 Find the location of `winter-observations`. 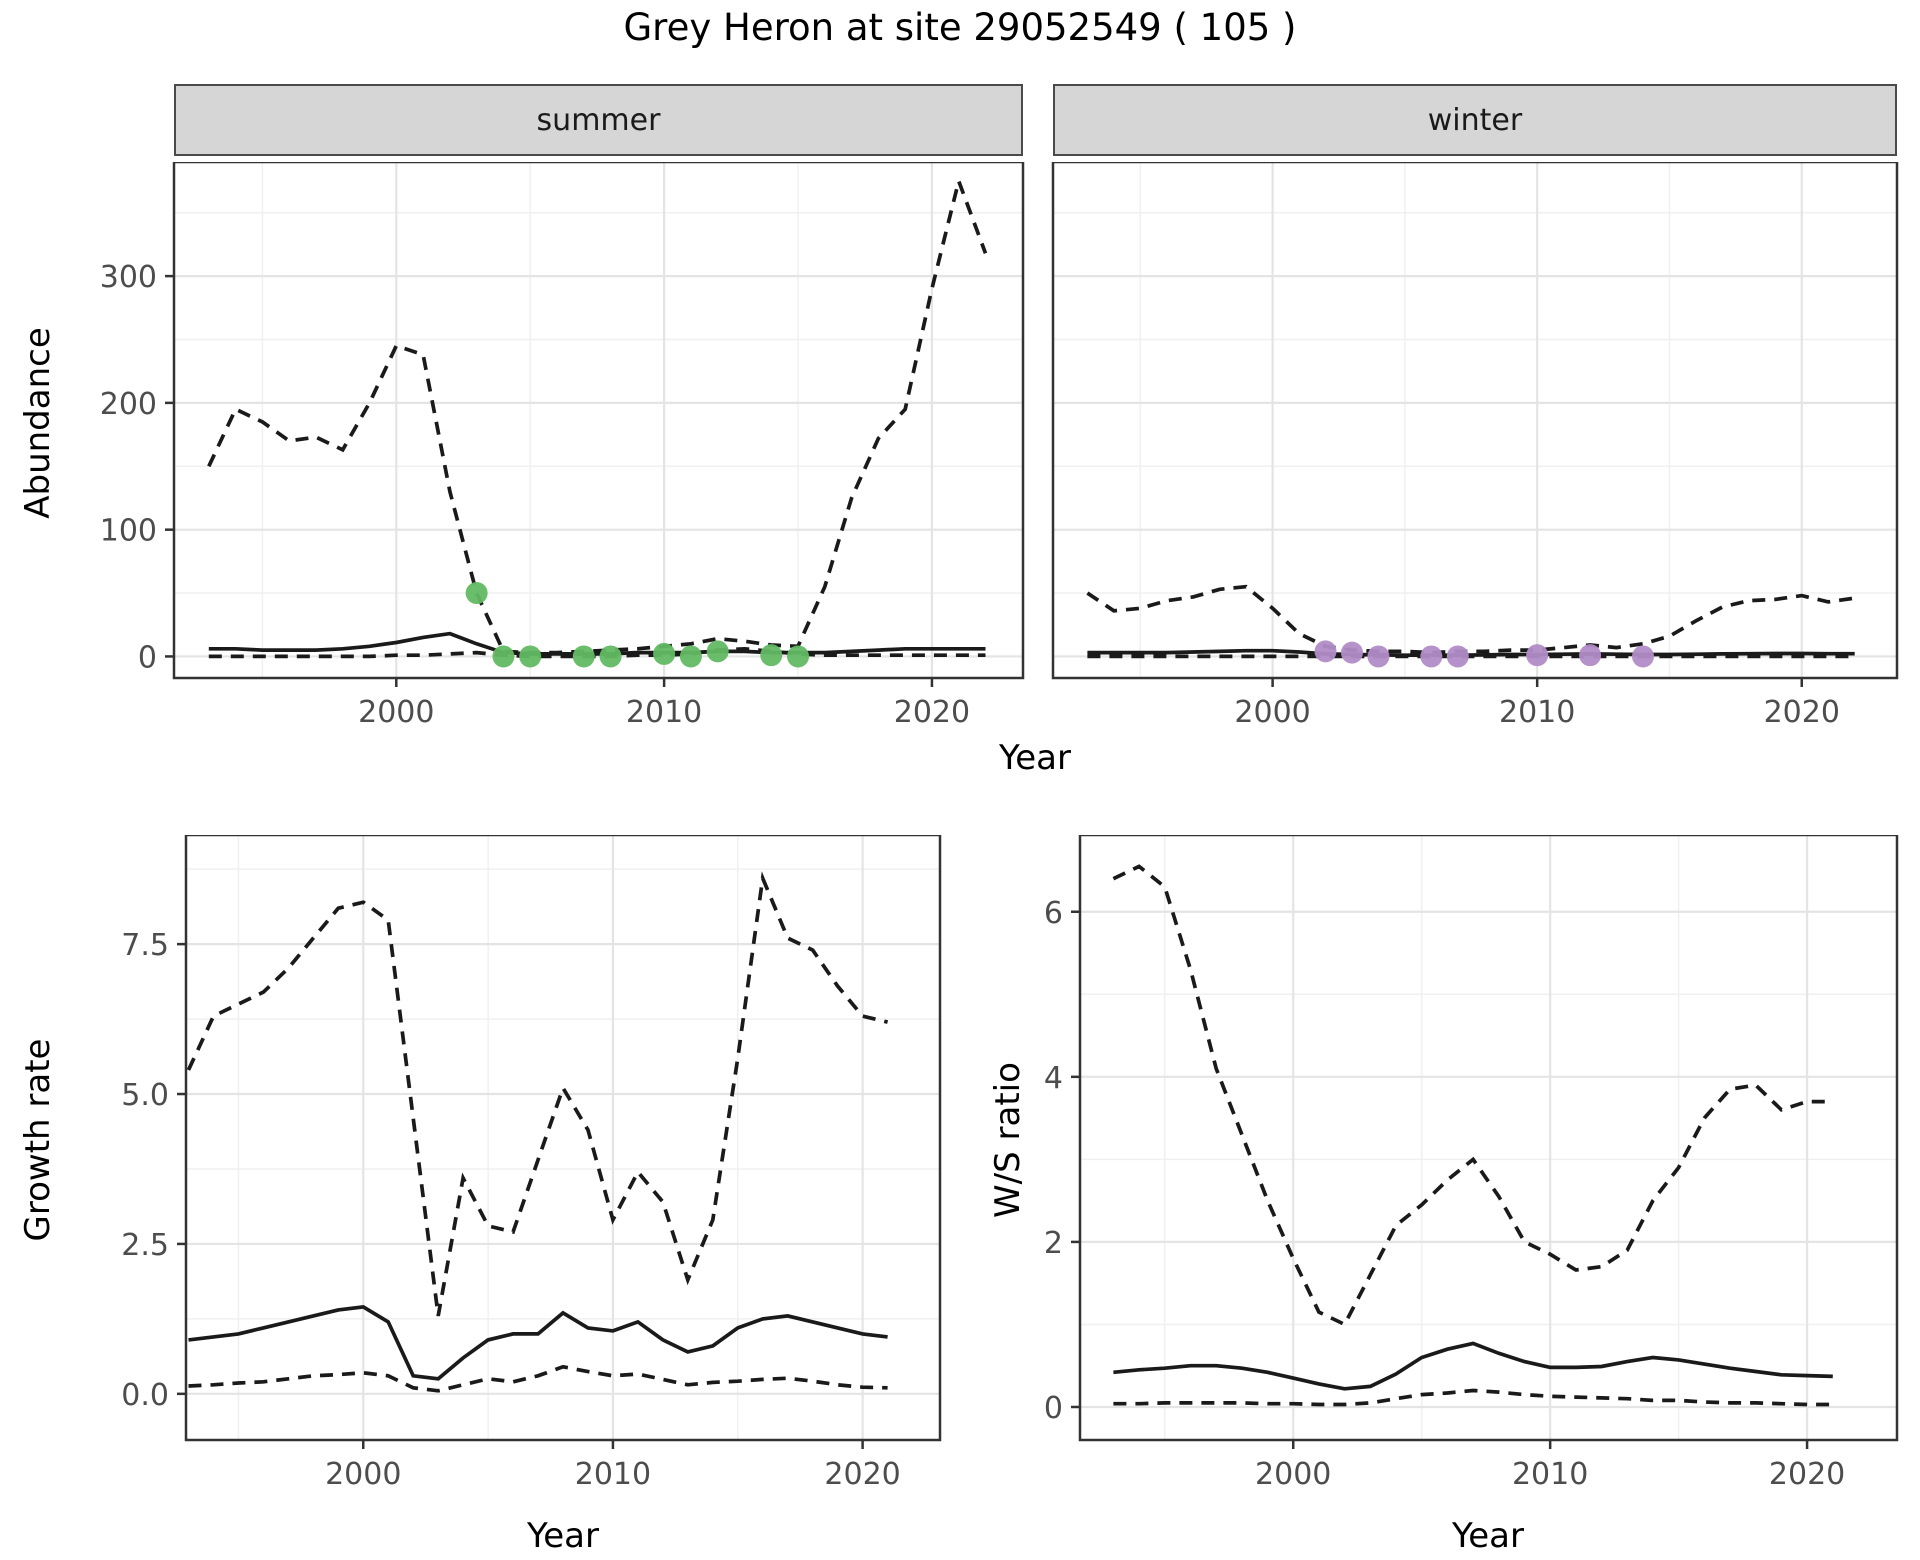

winter-observations is located at coordinates (1484, 654).